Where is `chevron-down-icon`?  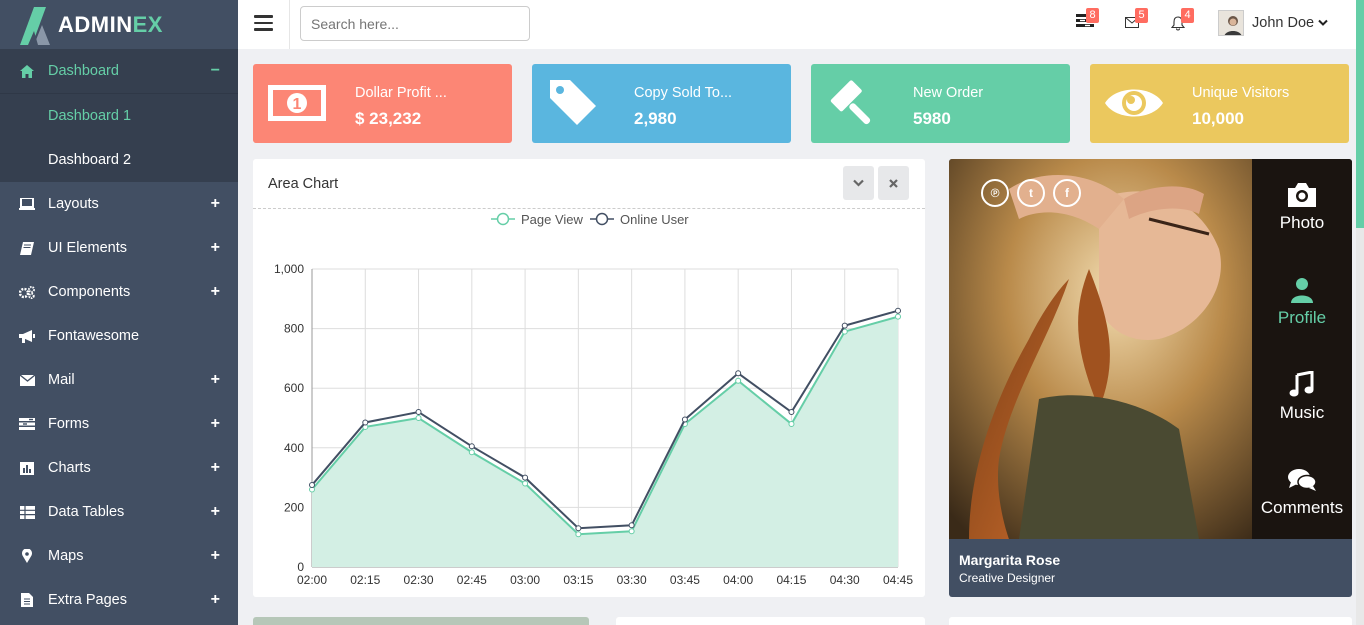 chevron-down-icon is located at coordinates (1323, 22).